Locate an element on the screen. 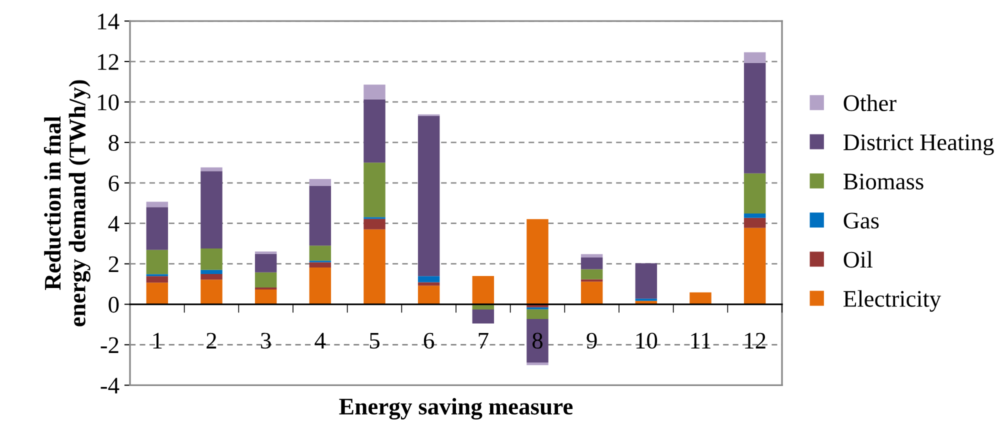 The width and height of the screenshot is (1000, 421). y-tick-label: -4 is located at coordinates (110, 386).